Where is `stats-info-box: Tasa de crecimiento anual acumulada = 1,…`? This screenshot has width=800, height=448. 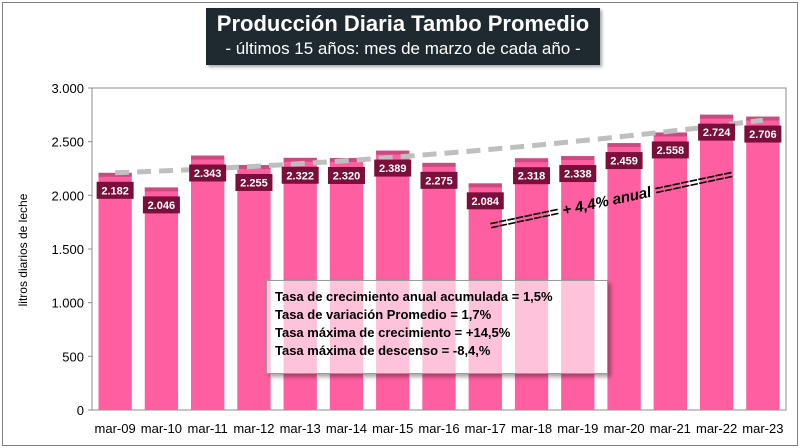
stats-info-box: Tasa de crecimiento anual acumulada = 1,… is located at coordinates (437, 327).